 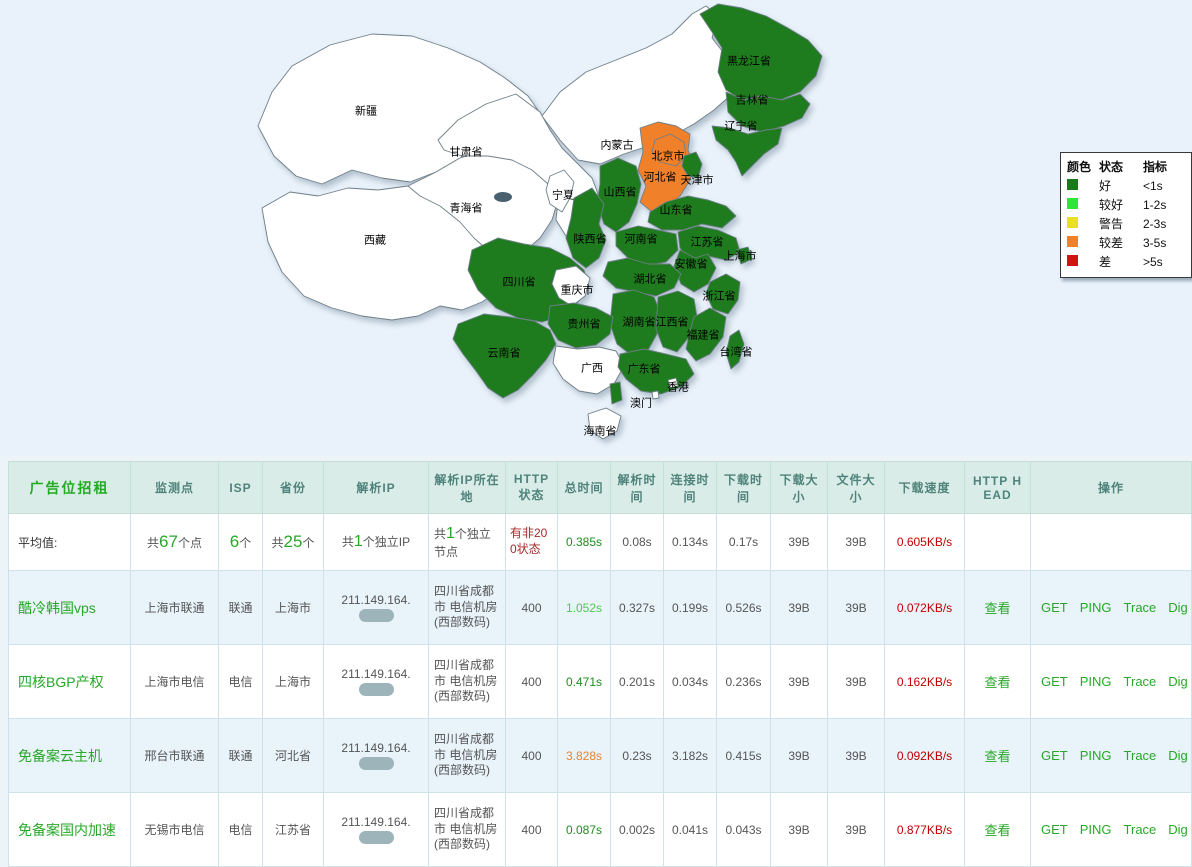 I want to click on map-label-西藏: 西藏, so click(x=375, y=240).